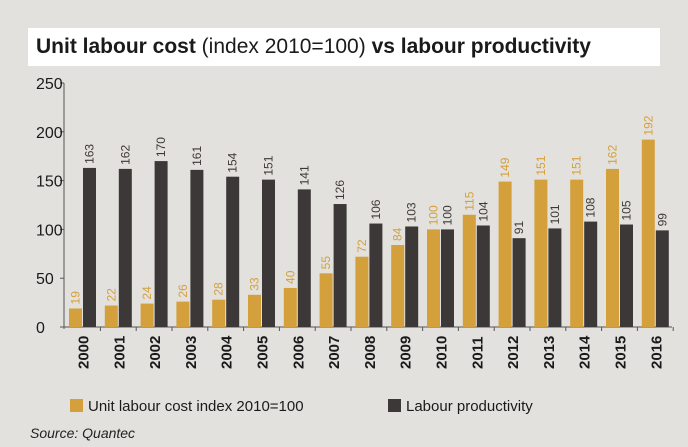  I want to click on x-tick-label: 2014, so click(585, 352).